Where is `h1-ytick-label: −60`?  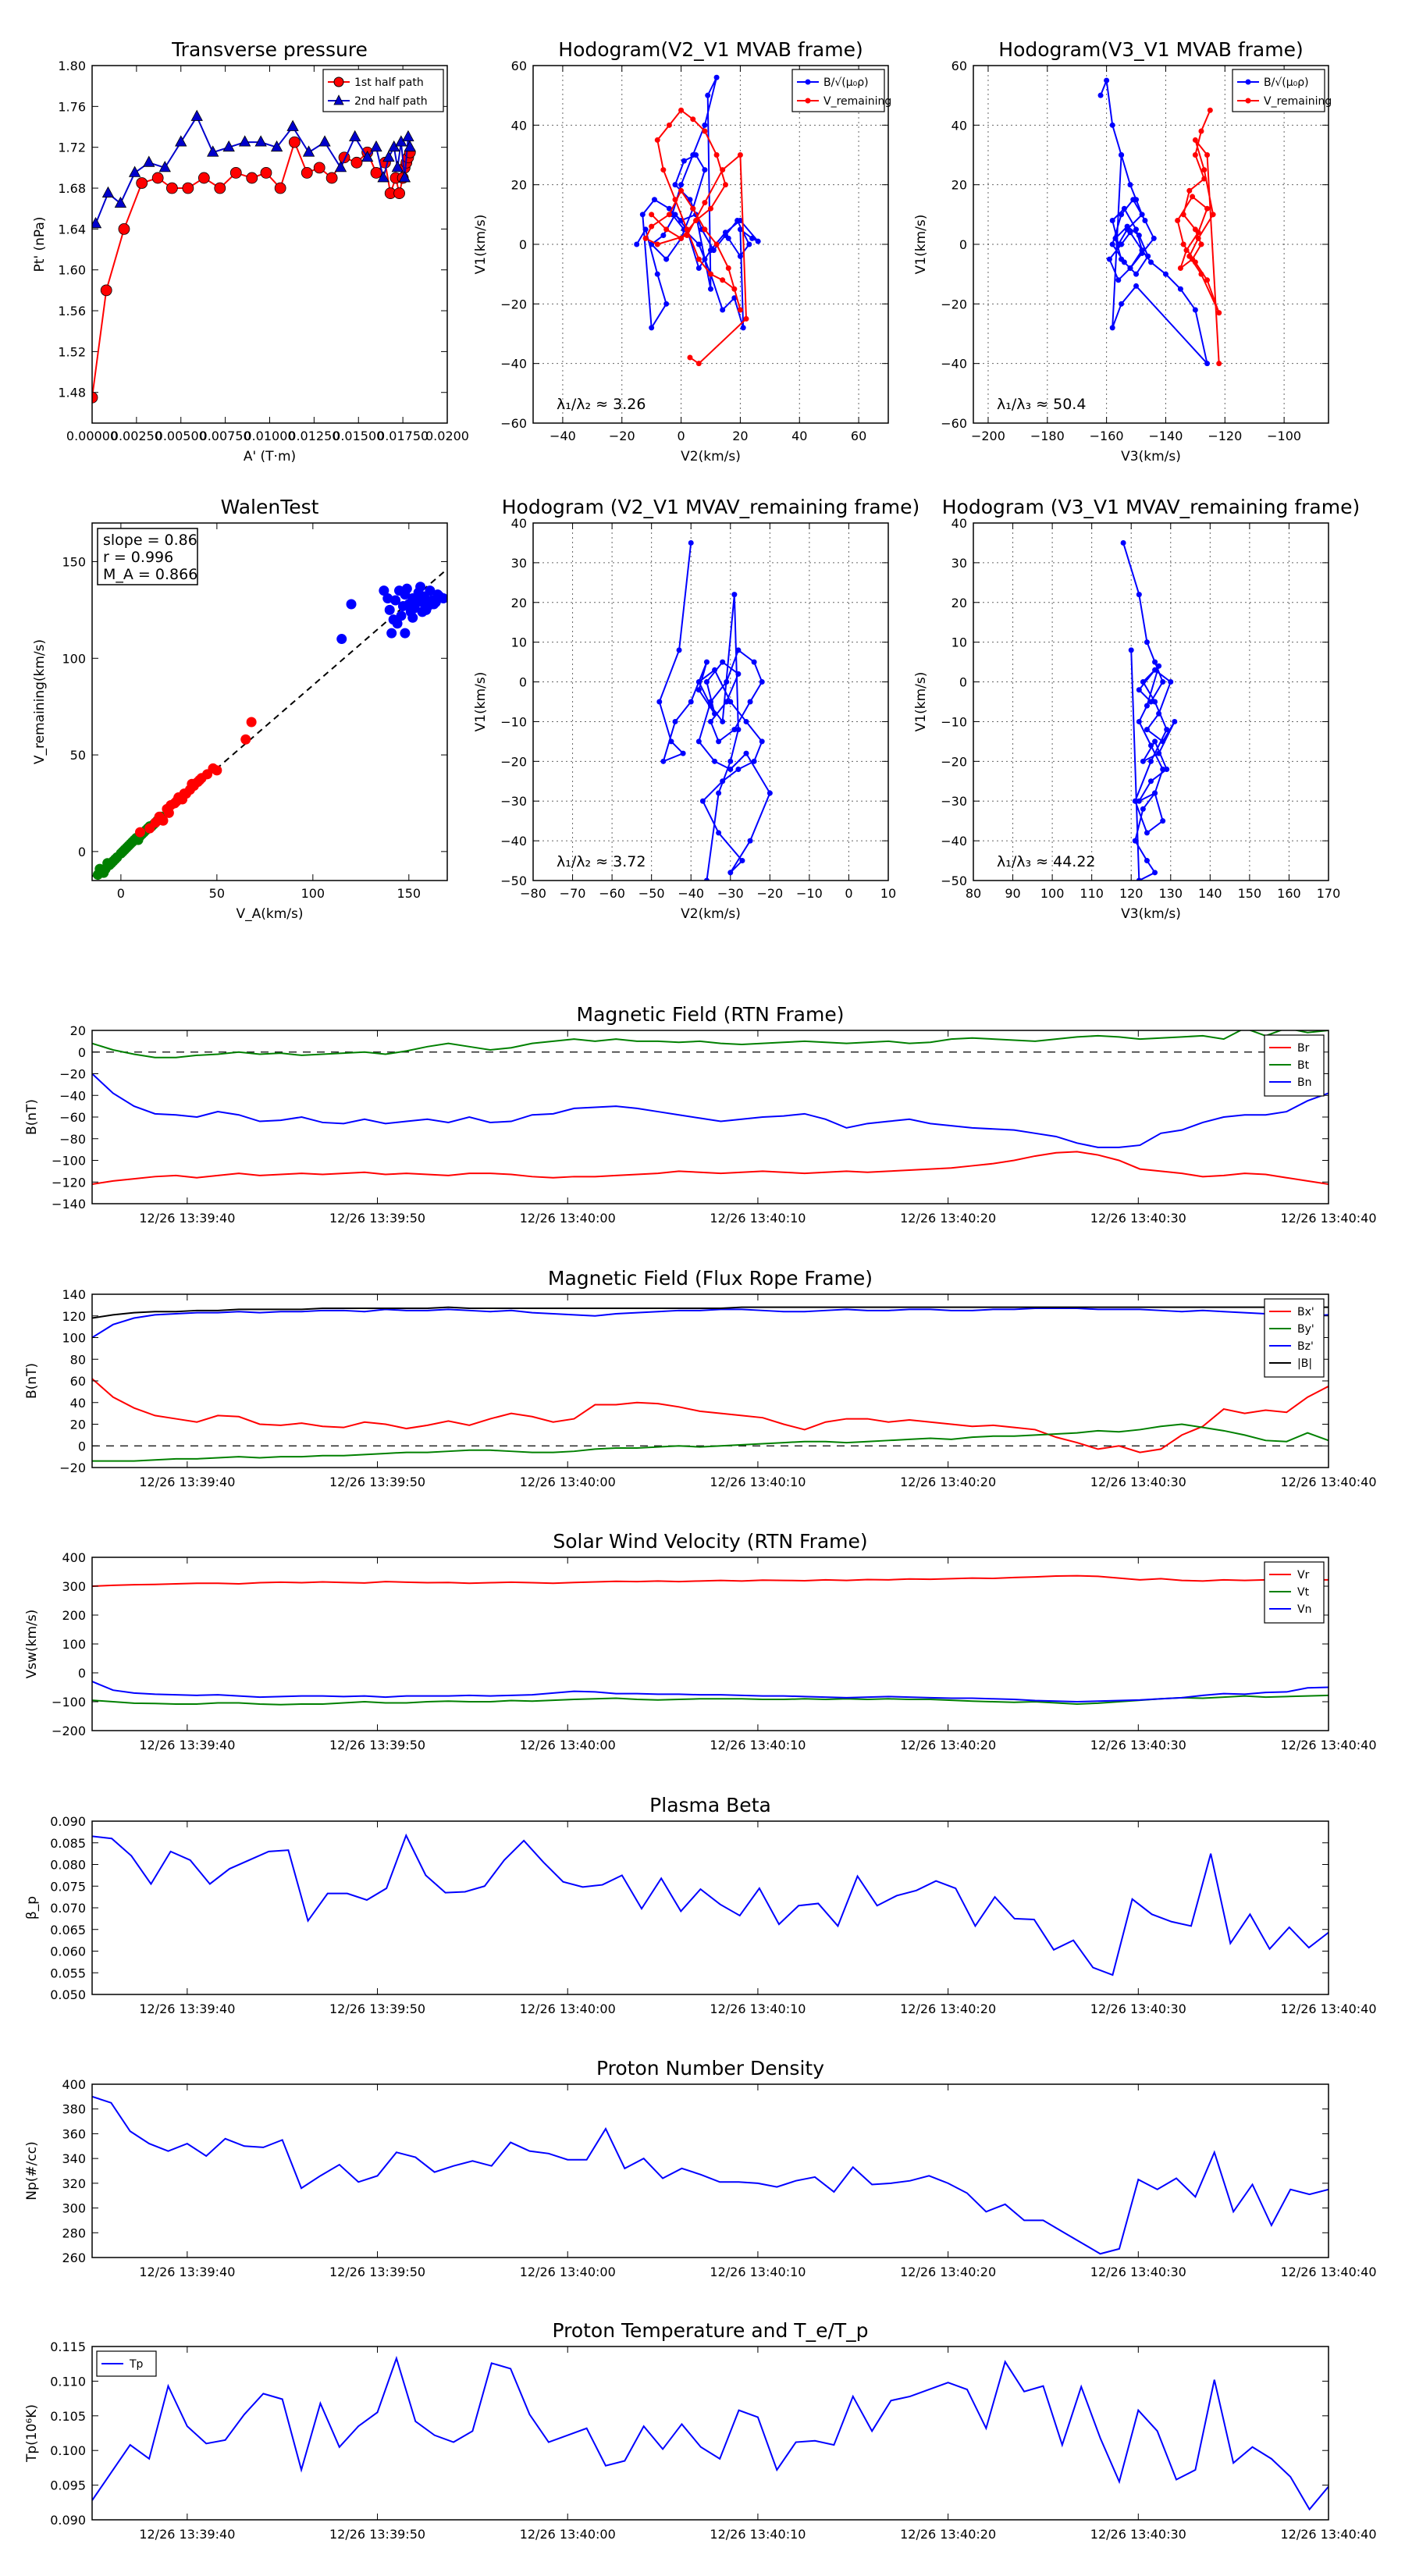
h1-ytick-label: −60 is located at coordinates (513, 424).